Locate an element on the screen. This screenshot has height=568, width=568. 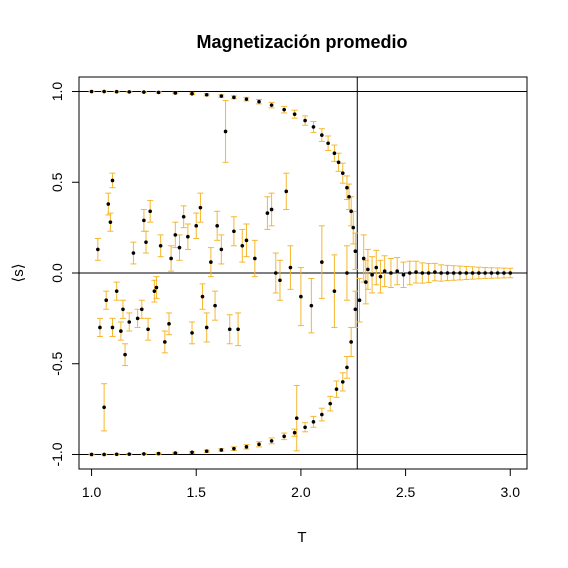
y-axis-label: ⟨s⟩ is located at coordinates (18, 272).